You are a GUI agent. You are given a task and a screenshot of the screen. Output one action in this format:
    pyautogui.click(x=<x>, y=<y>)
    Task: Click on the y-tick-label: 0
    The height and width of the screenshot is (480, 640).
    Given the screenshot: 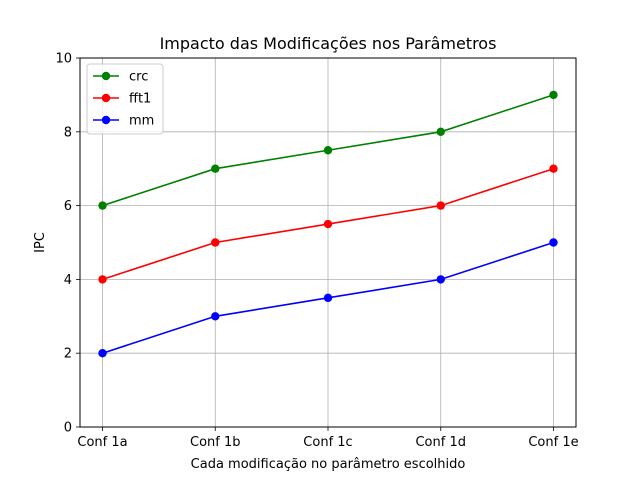 What is the action you would take?
    pyautogui.click(x=68, y=428)
    